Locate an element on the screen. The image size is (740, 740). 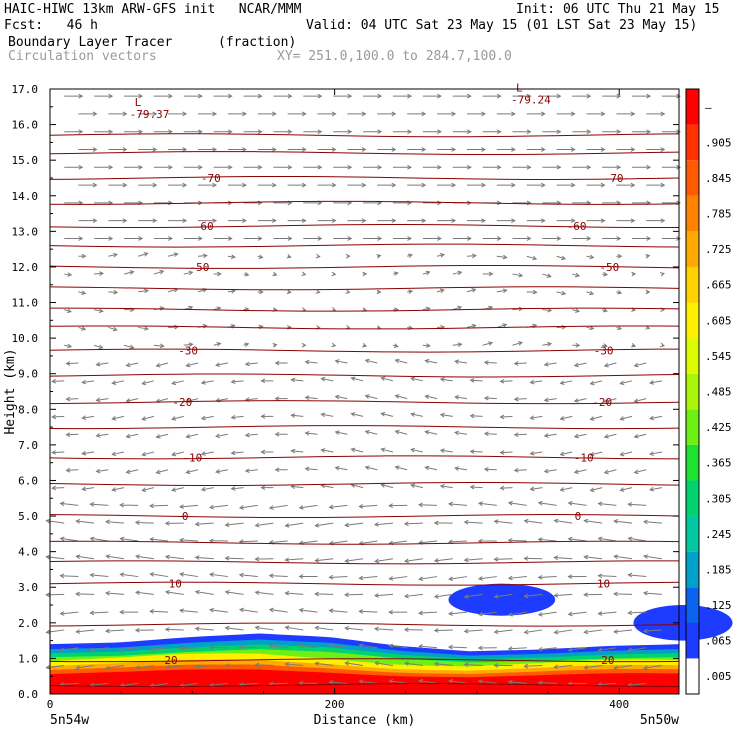
tracer-blob is located at coordinates (502, 599).